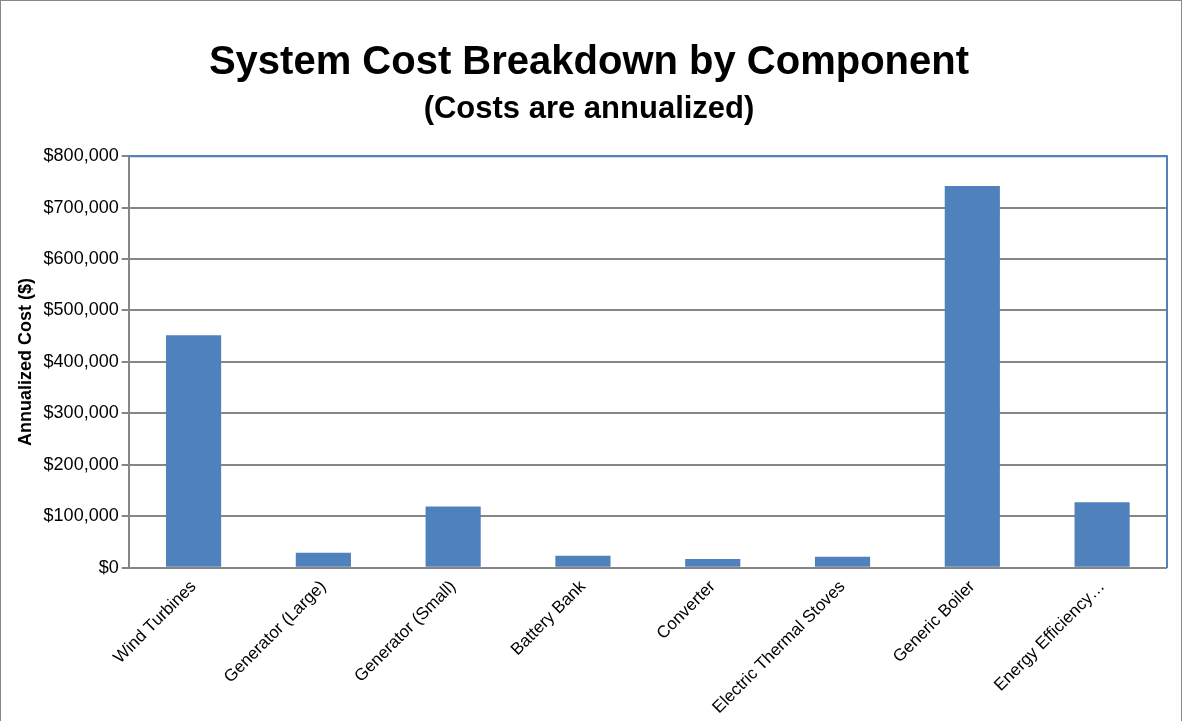  Describe the element at coordinates (589, 60) in the screenshot. I see `chart-title: System Cost Breakdown by Component` at that location.